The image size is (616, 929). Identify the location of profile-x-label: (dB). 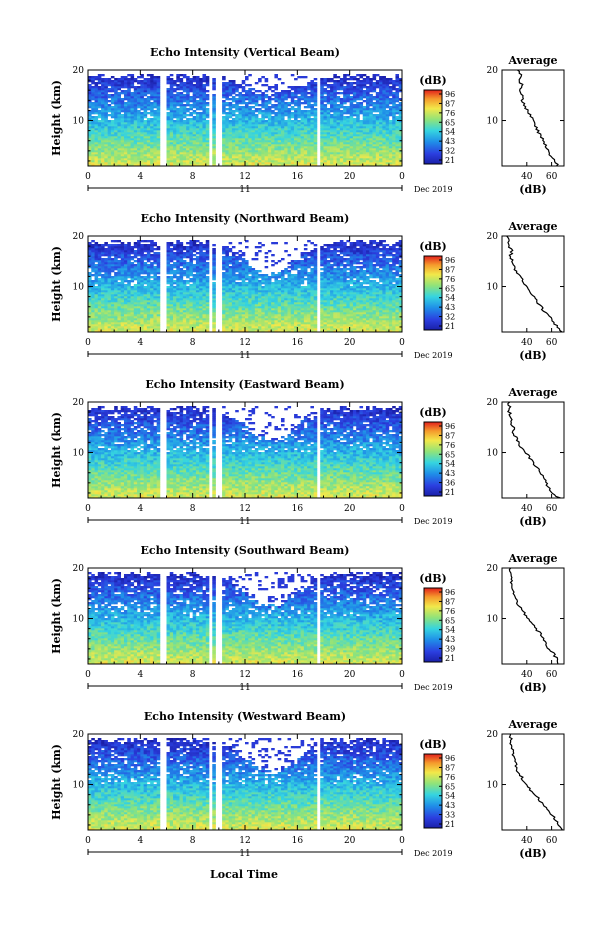
(532, 189).